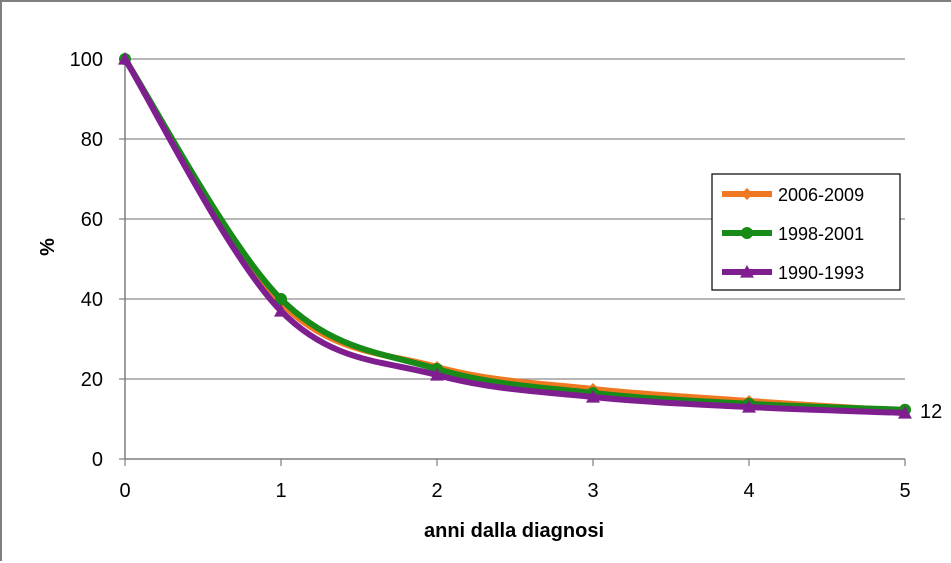 Image resolution: width=951 pixels, height=563 pixels. What do you see at coordinates (124, 491) in the screenshot?
I see `x-tick-label: 0` at bounding box center [124, 491].